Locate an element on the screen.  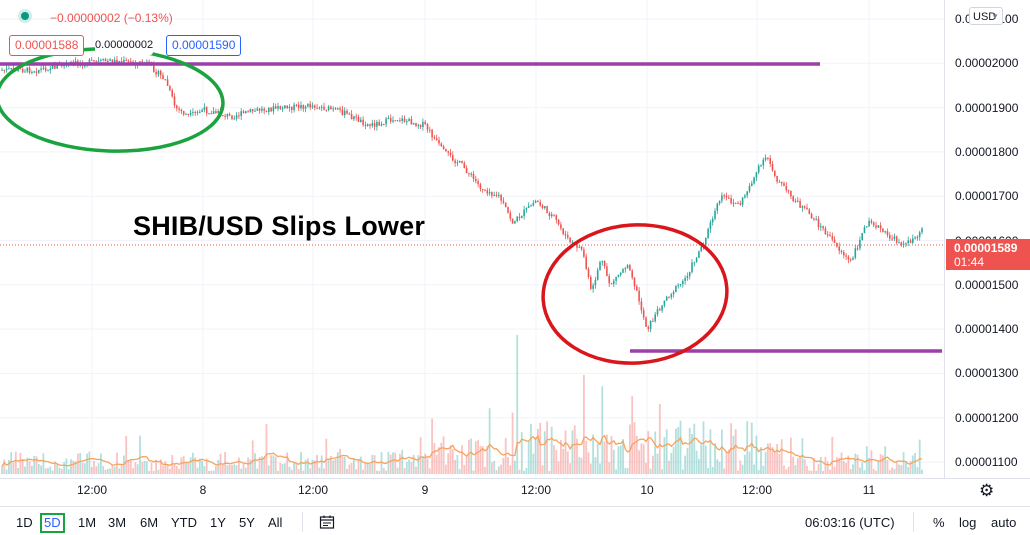
toolbar-divider is located at coordinates (913, 522).